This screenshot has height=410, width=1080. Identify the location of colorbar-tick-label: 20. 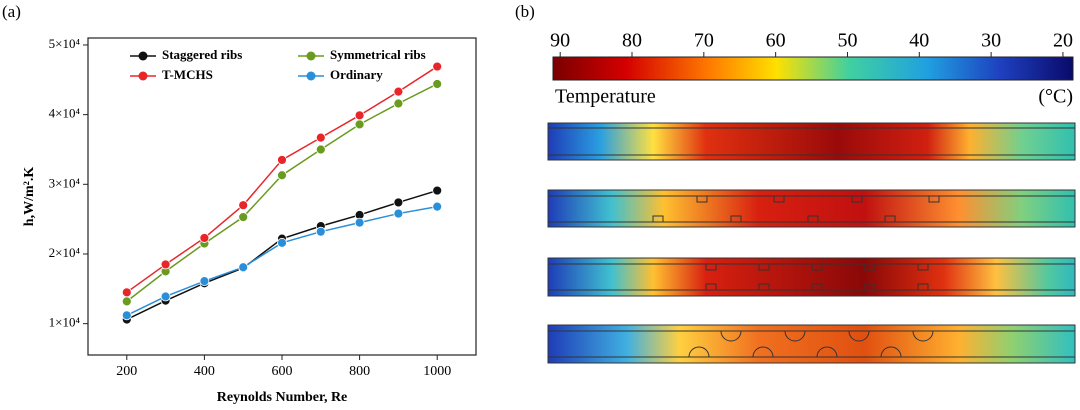
(1063, 41).